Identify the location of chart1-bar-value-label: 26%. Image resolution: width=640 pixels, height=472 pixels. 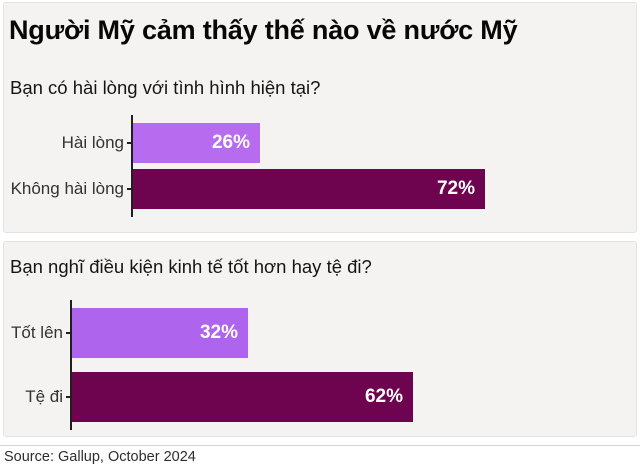
(230, 142).